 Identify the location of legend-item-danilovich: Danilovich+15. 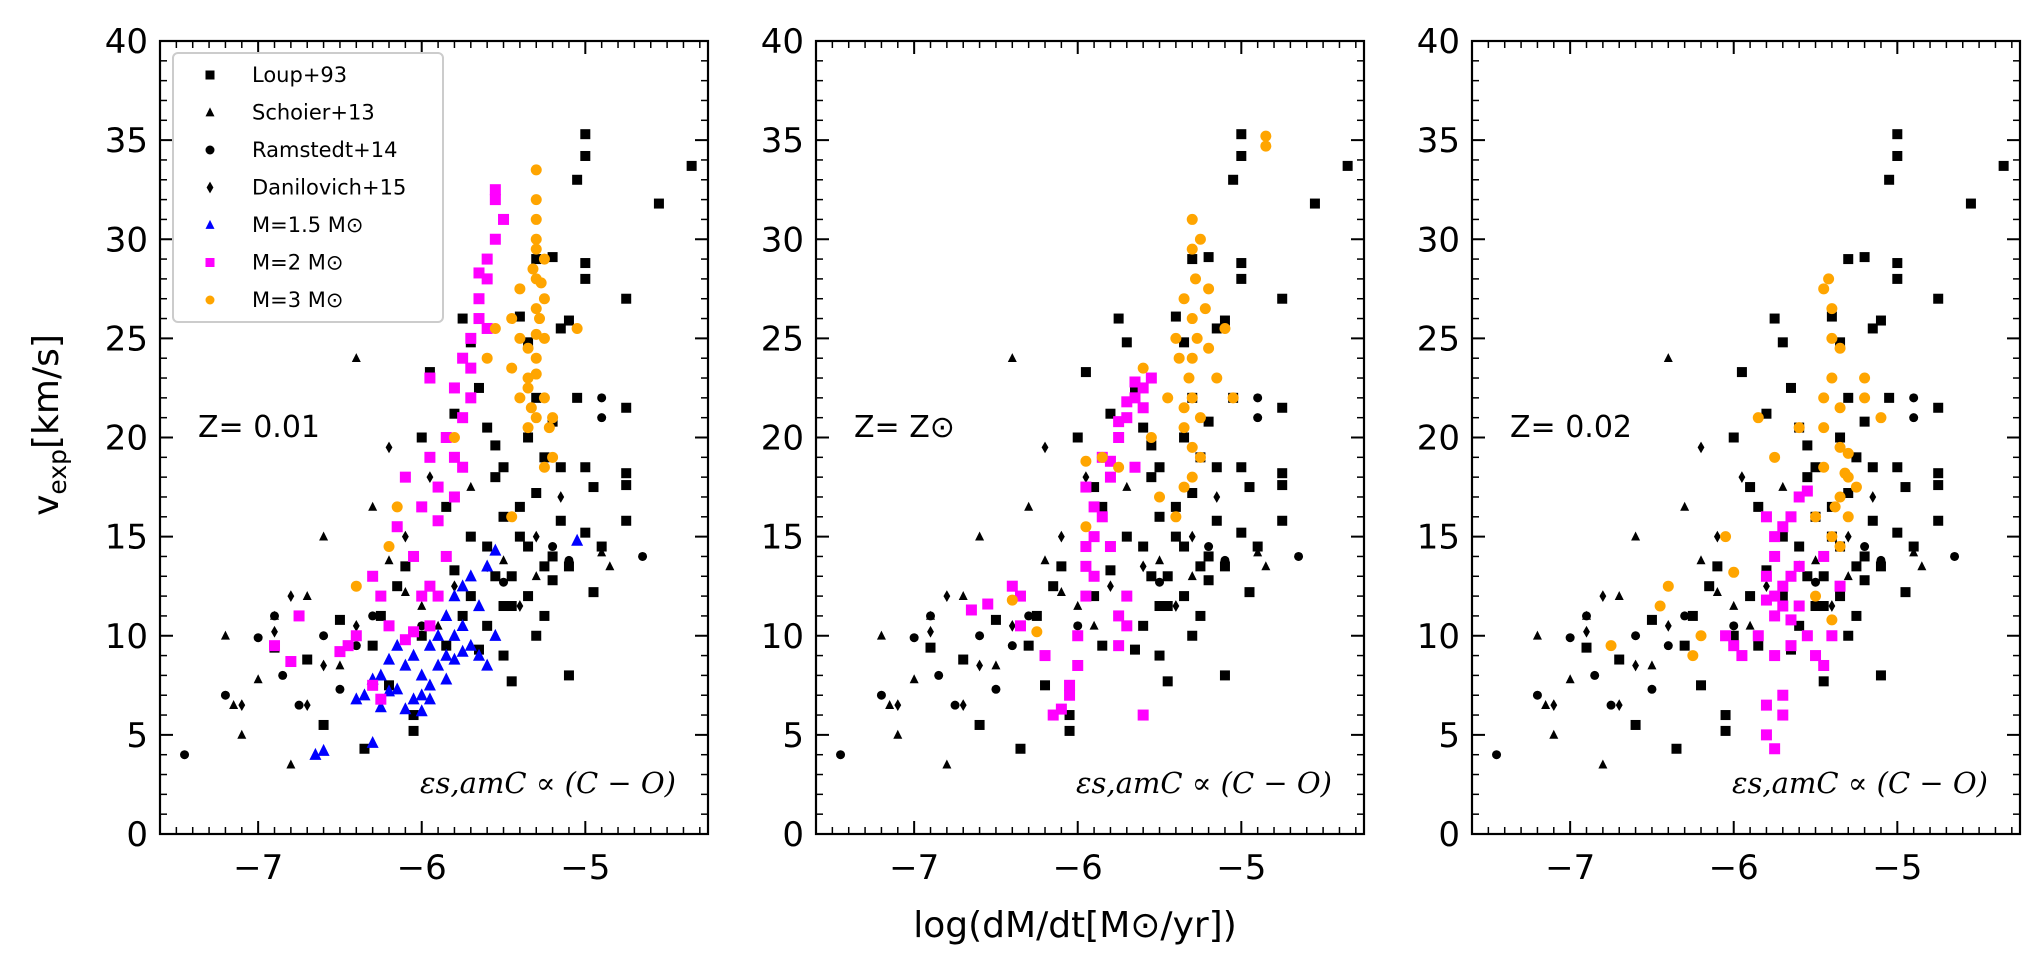
(306, 188).